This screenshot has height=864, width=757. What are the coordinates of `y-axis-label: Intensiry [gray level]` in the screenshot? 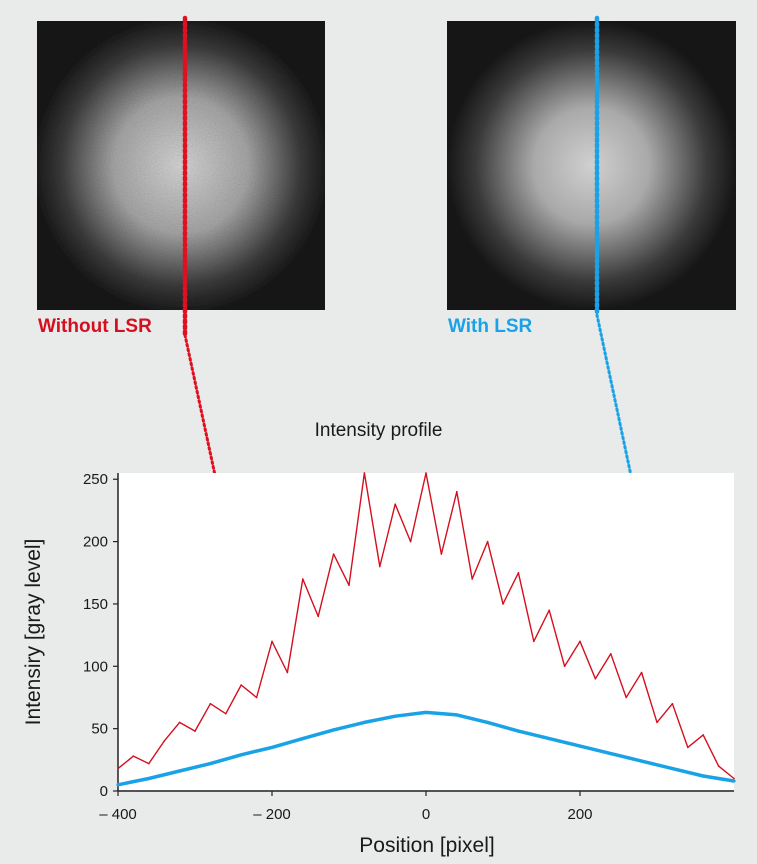 It's located at (33, 632).